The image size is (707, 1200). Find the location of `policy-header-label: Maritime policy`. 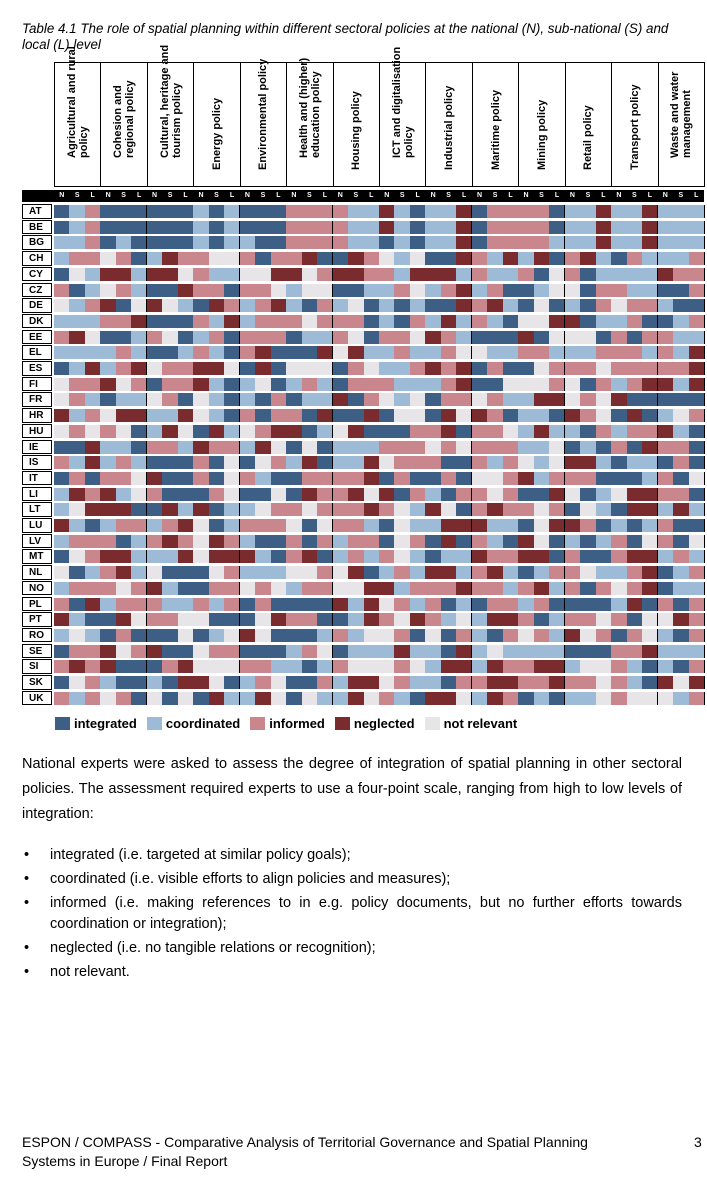

policy-header-label: Maritime policy is located at coordinates (495, 129).